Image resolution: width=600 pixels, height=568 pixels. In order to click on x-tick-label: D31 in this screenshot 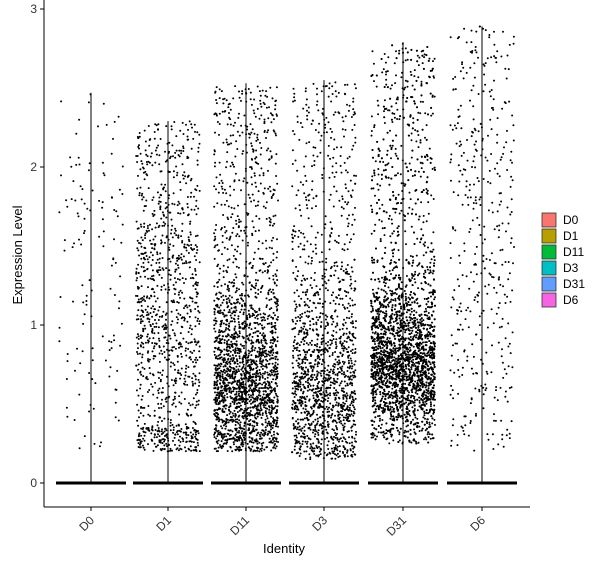, I will do `click(397, 526)`.